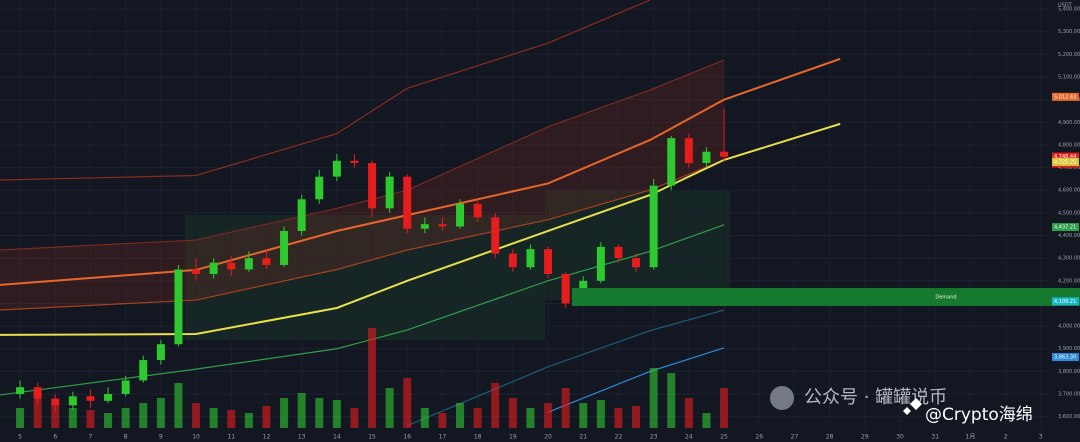 The image size is (1080, 442). I want to click on x-tick-label: 18, so click(478, 437).